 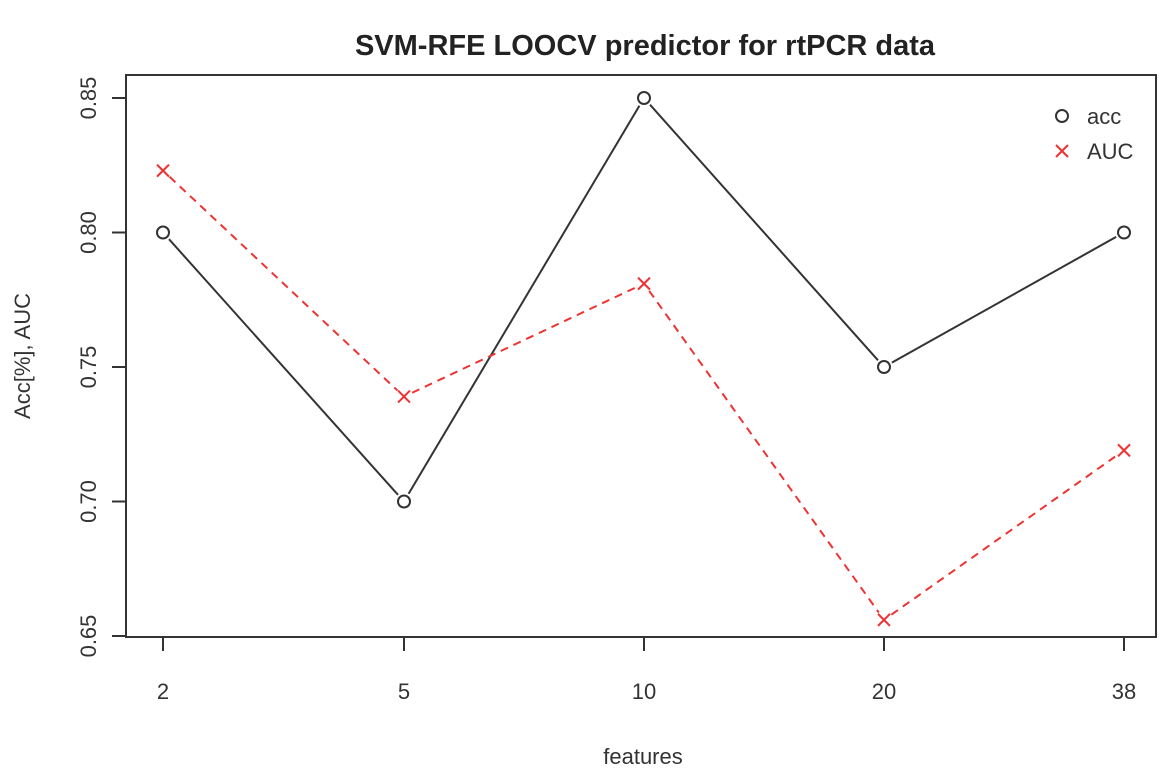 I want to click on x-axis-label: features, so click(x=643, y=756).